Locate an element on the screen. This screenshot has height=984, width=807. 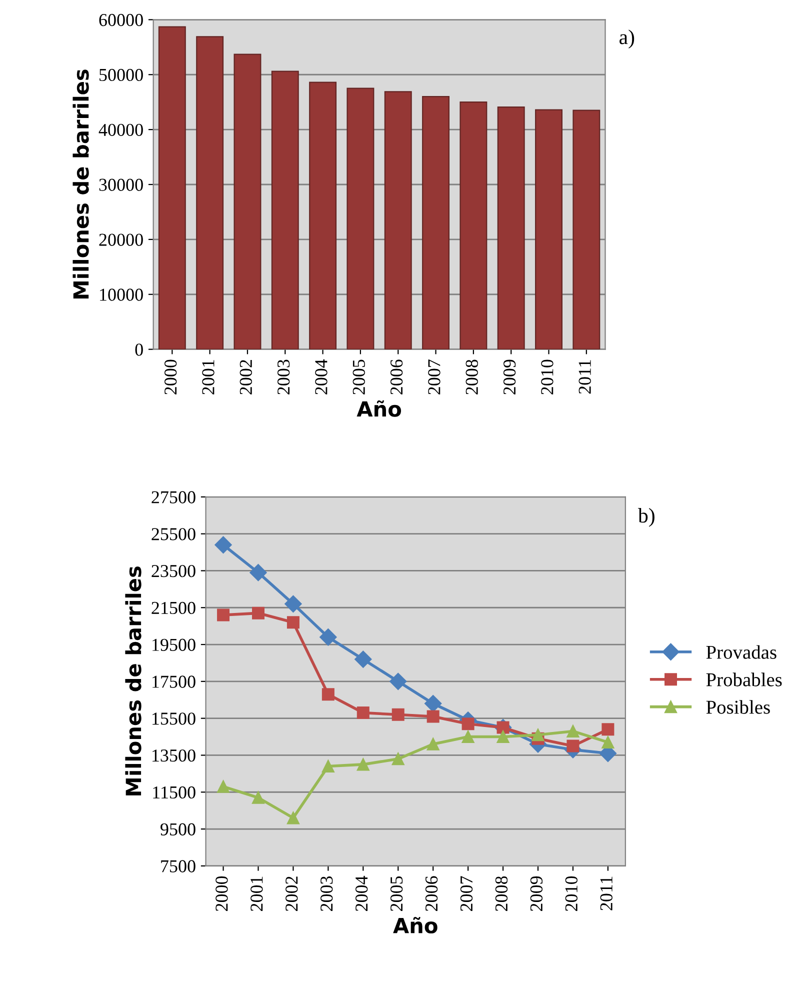
y-tick-label: 7500 is located at coordinates (178, 866).